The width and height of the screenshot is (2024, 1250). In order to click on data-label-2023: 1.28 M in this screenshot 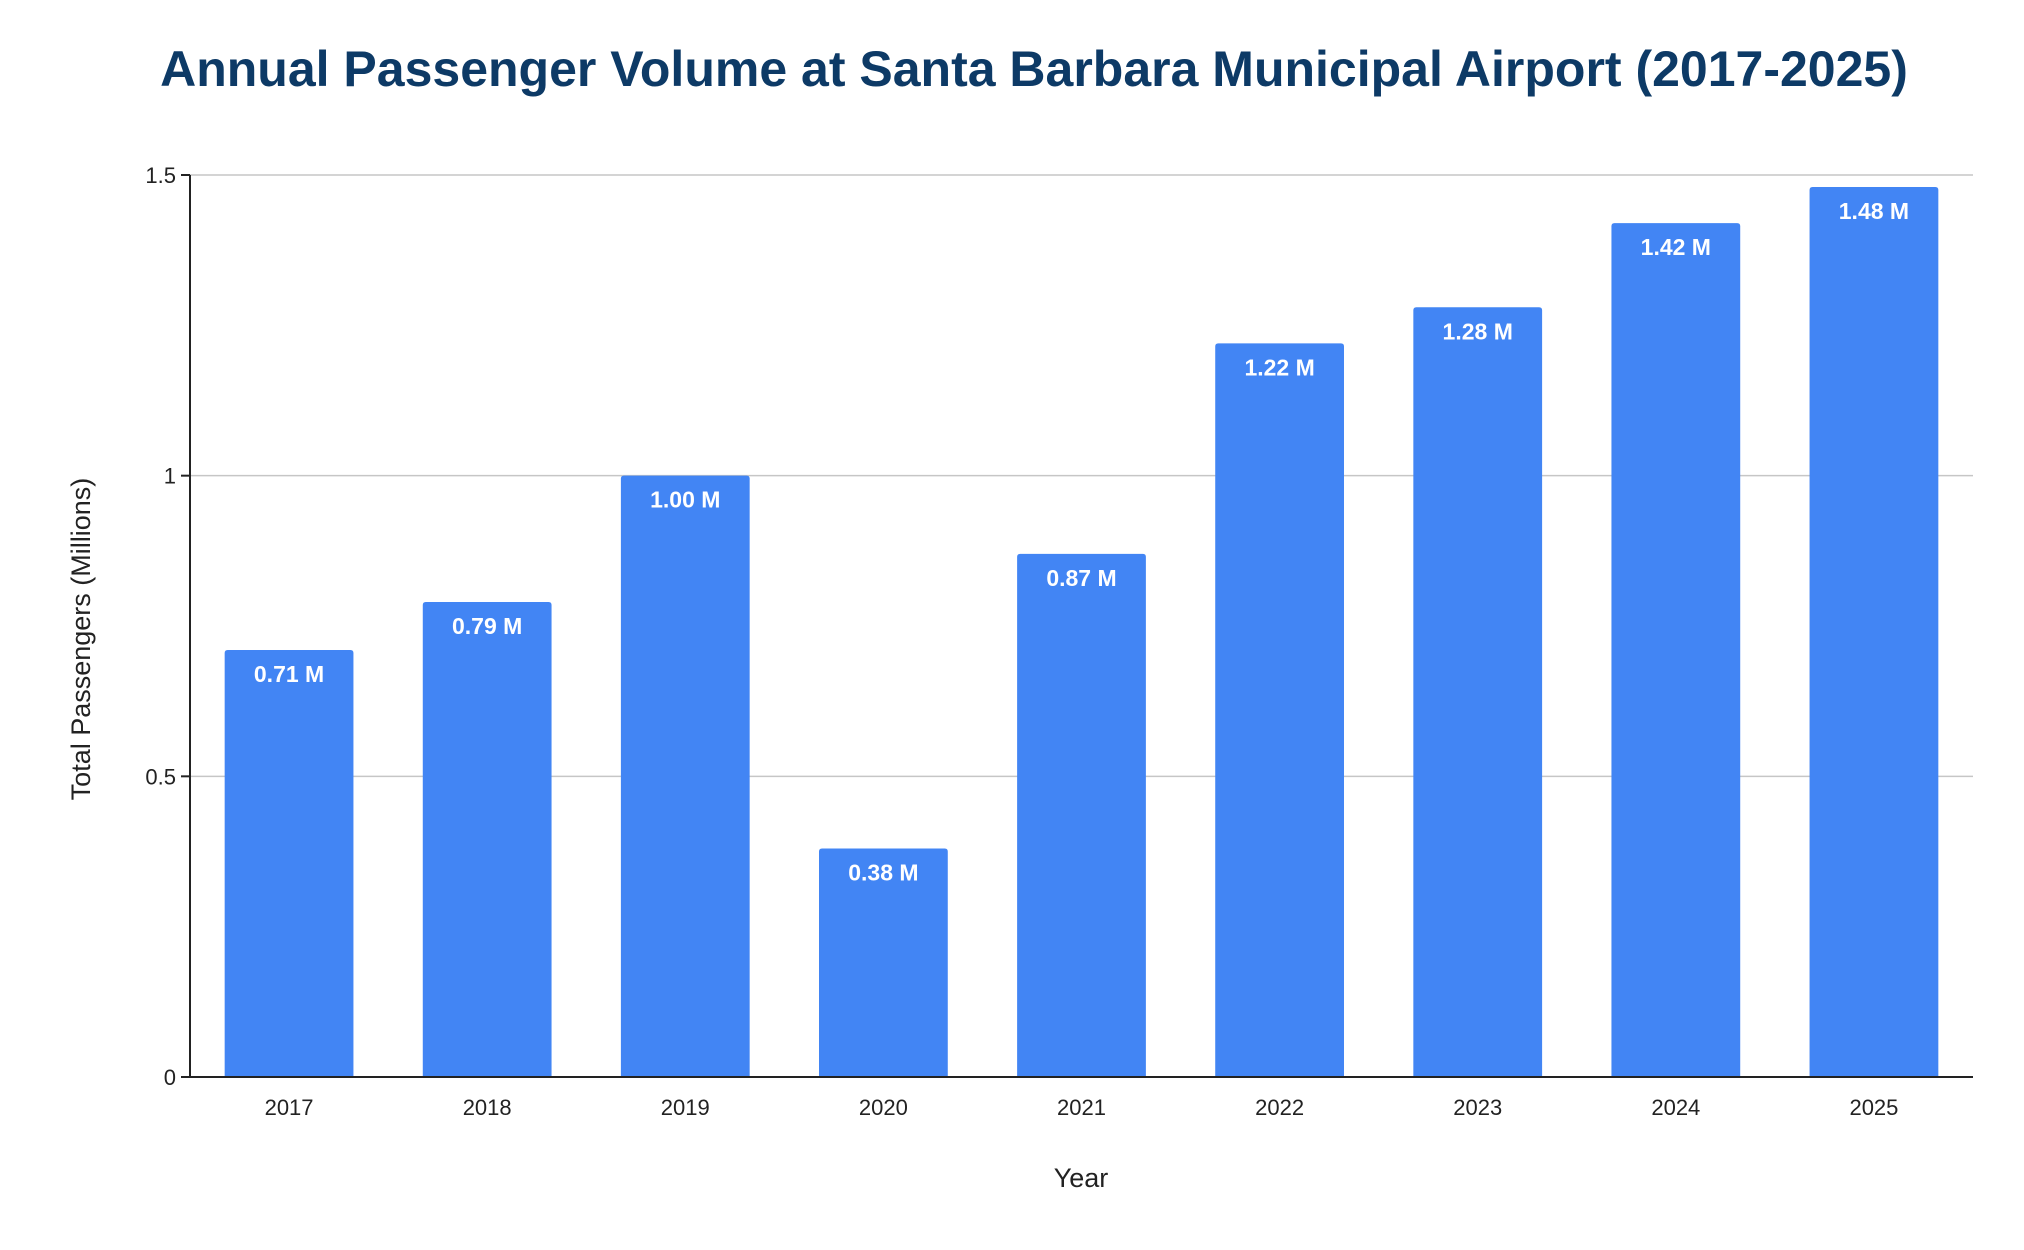, I will do `click(1478, 331)`.